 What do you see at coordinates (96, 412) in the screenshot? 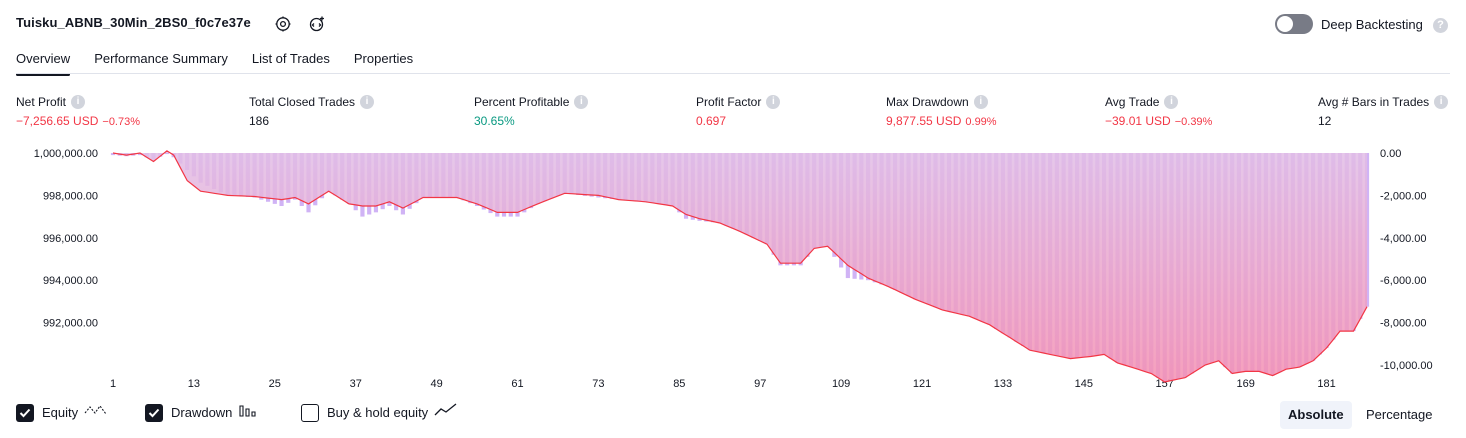
I see `equity-line-icon` at bounding box center [96, 412].